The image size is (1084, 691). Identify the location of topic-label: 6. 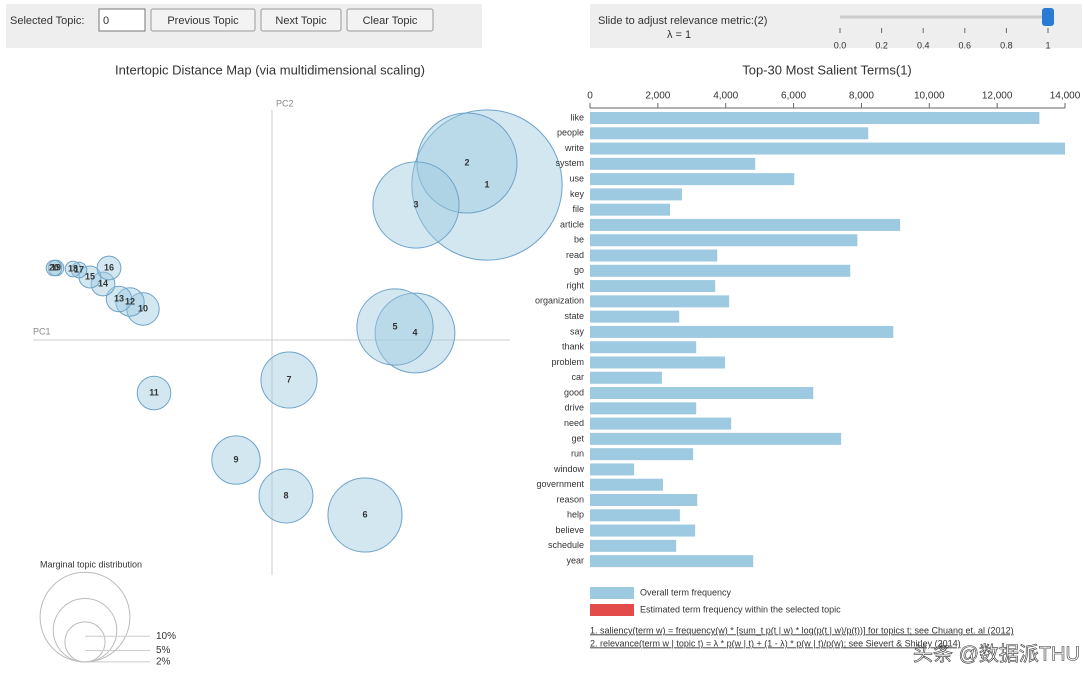
(364, 514).